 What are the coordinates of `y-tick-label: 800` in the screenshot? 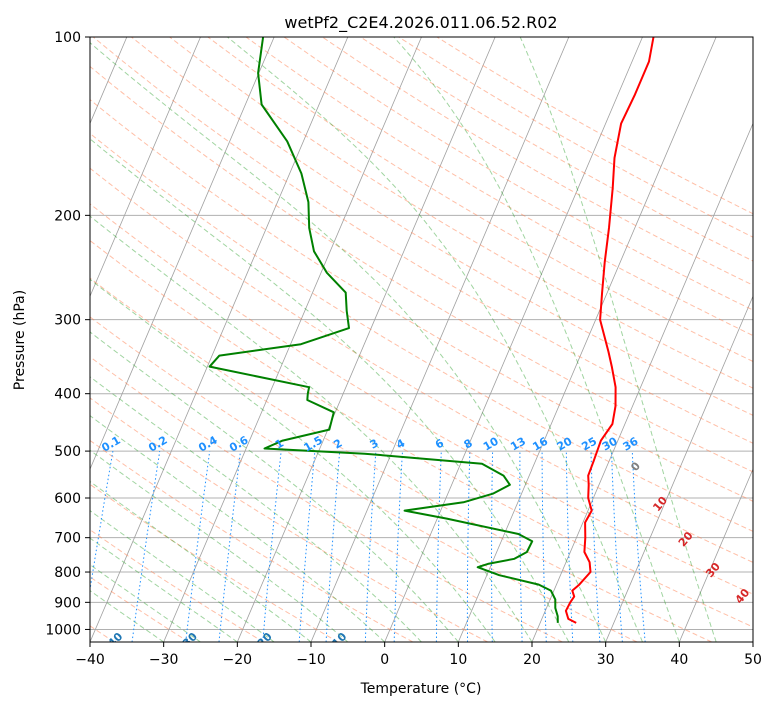 It's located at (67, 573).